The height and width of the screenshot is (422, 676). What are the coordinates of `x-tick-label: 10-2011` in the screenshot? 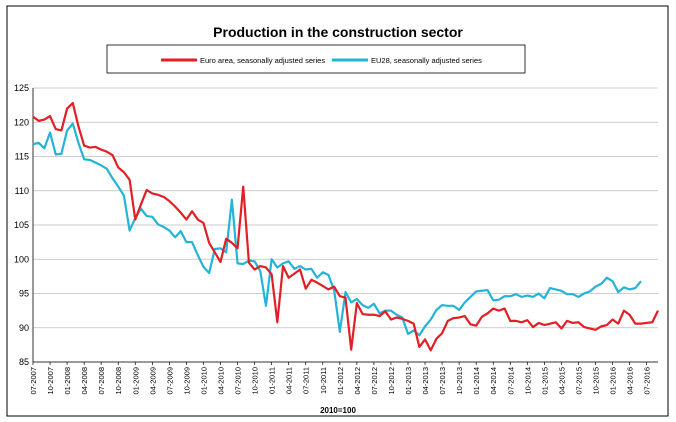 It's located at (323, 380).